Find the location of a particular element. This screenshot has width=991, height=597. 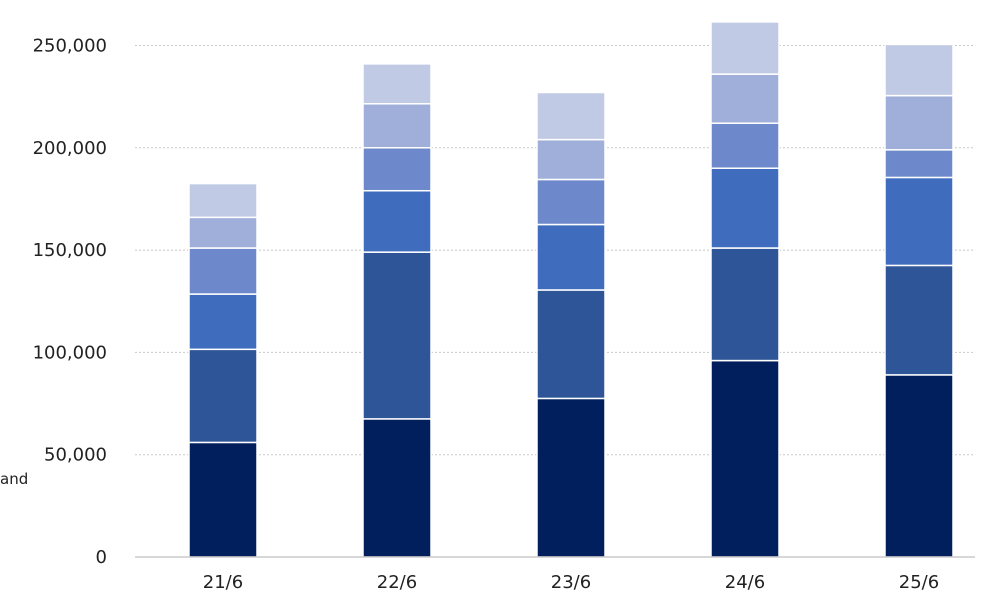

x-axis-tick-labels: 21/6 22/6 23/6 24/6 25/6 is located at coordinates (571, 582).